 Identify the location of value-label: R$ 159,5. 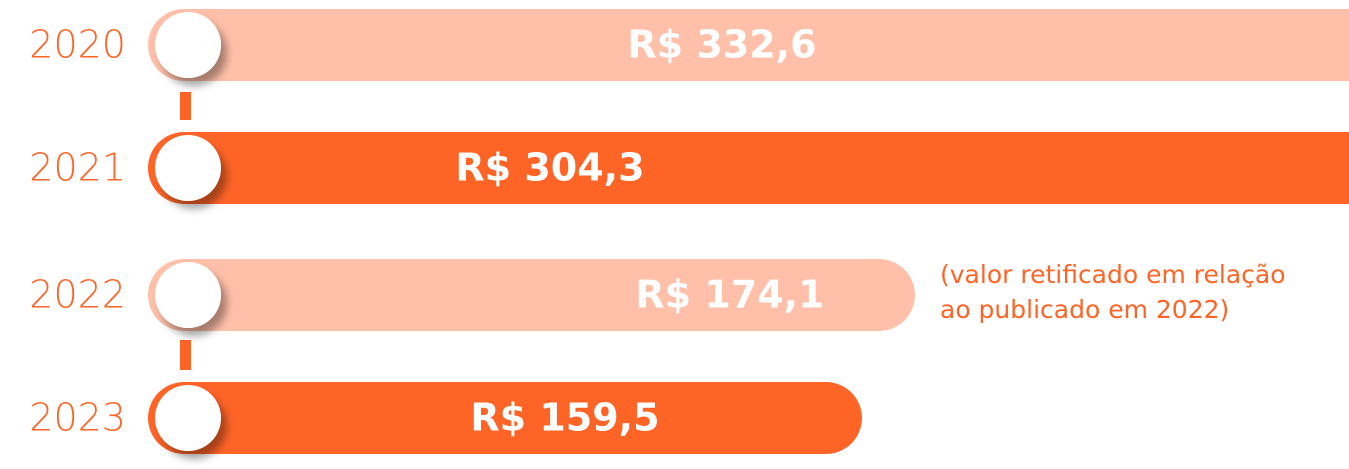
(564, 418).